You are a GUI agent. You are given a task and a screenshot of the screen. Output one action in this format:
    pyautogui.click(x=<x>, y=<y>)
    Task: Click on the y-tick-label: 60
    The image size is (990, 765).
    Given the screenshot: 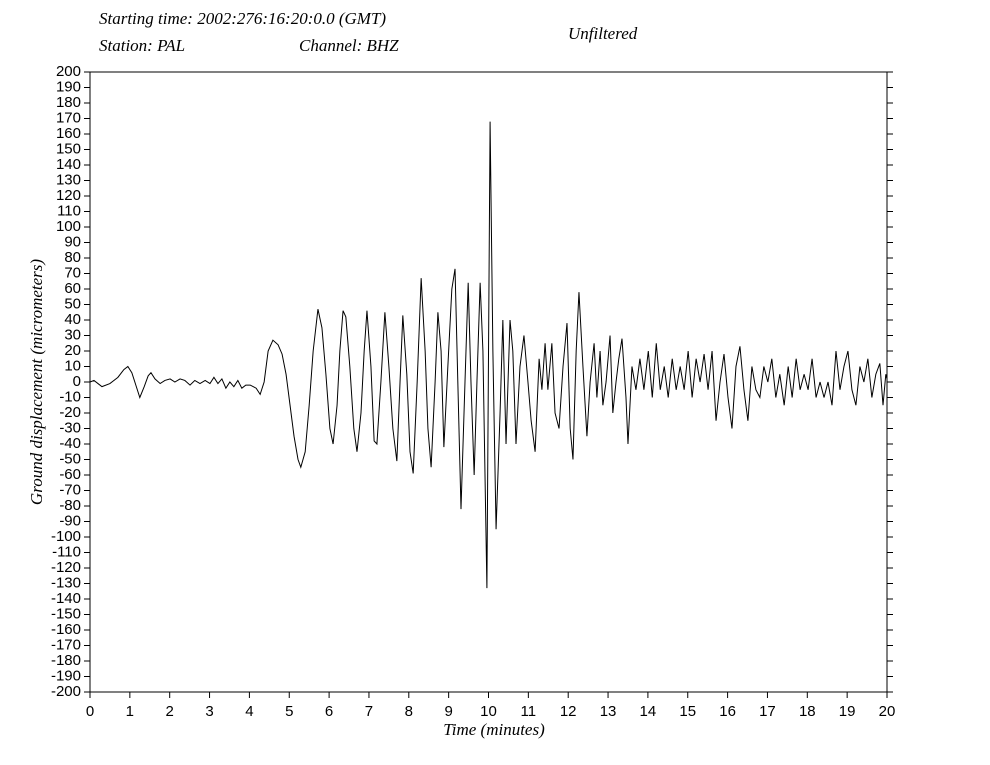 What is the action you would take?
    pyautogui.click(x=72, y=288)
    